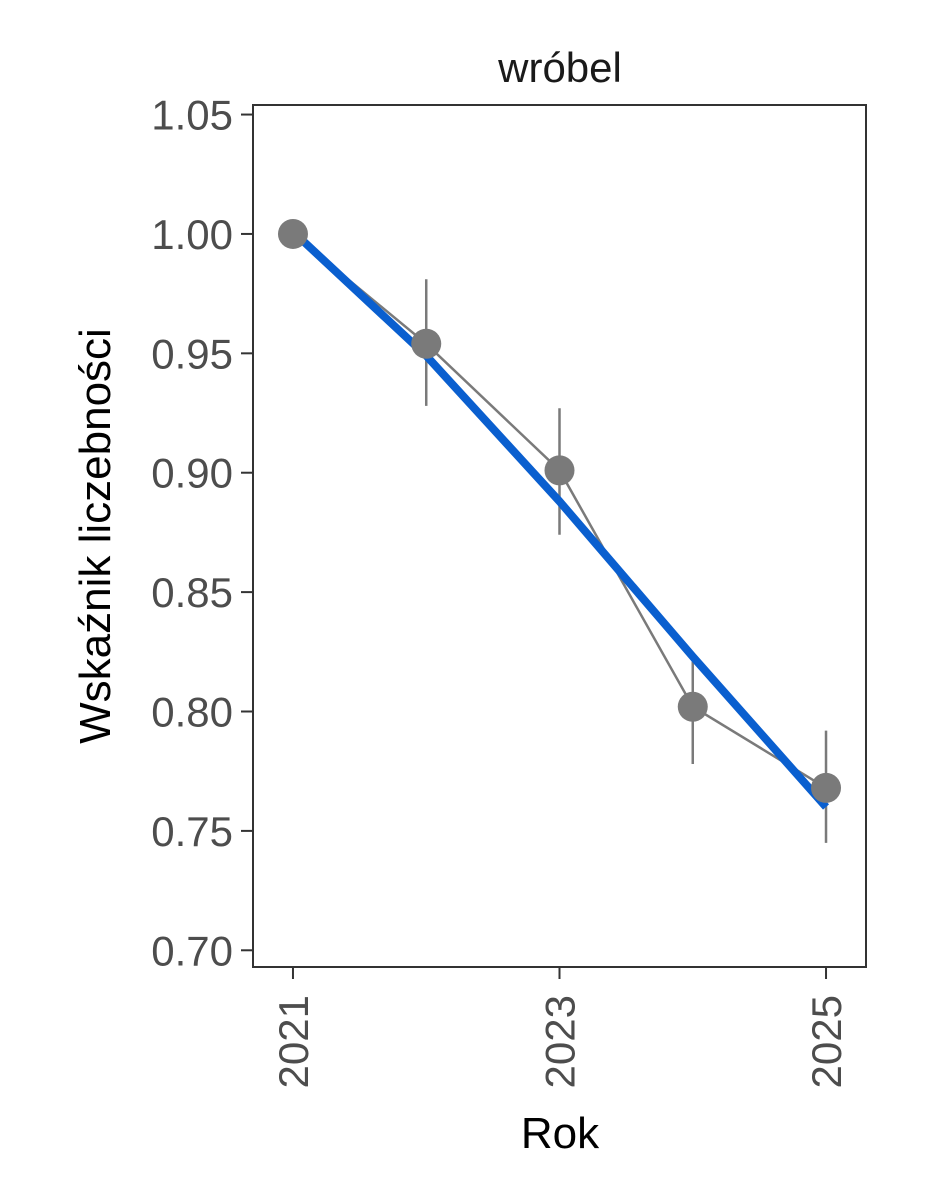  I want to click on x-axis-label: Rok, so click(560, 1133).